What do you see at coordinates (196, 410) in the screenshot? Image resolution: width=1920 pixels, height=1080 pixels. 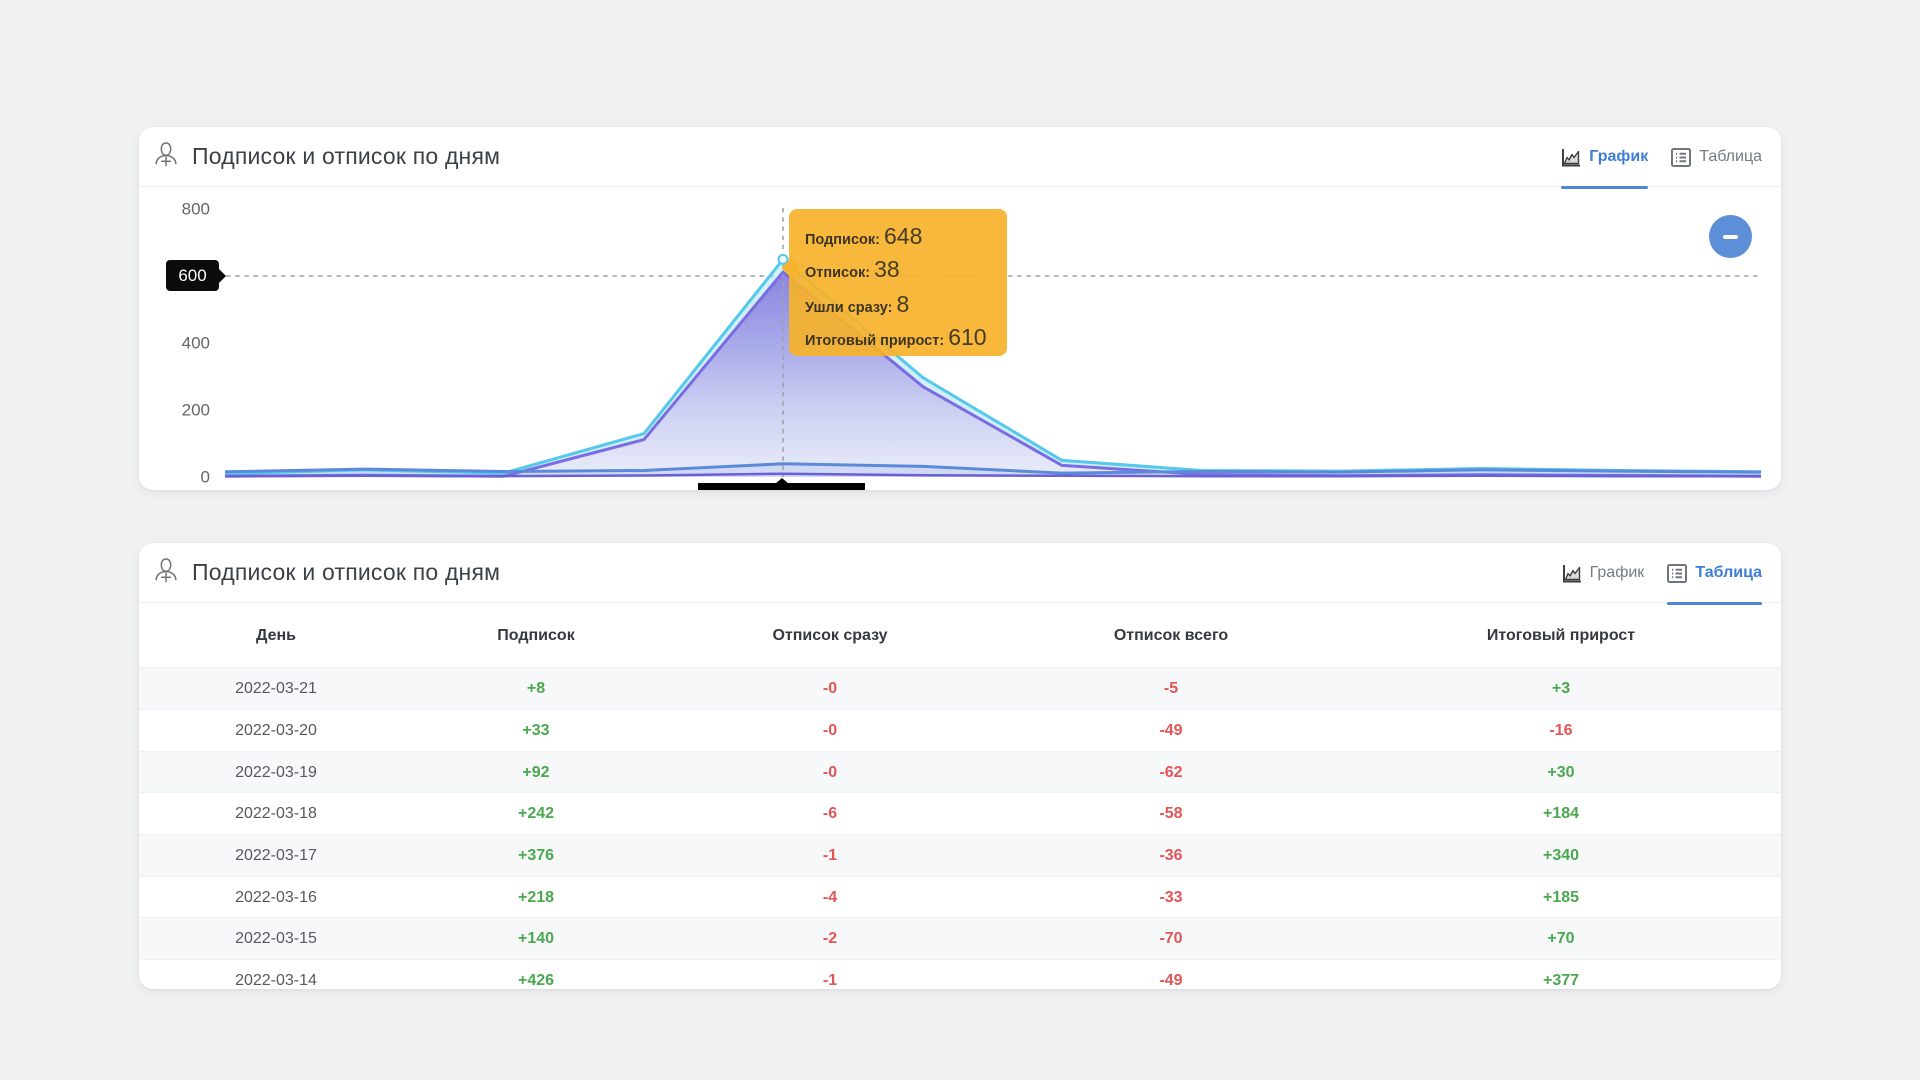 I see `svg-text: 200` at bounding box center [196, 410].